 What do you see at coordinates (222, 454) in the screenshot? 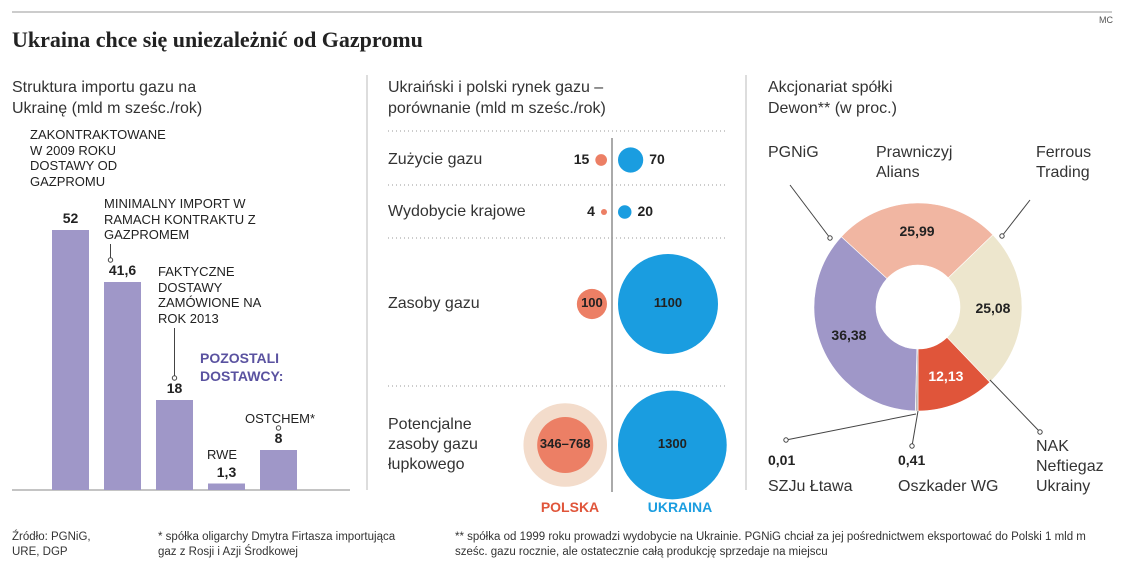
I see `category-label: RWE` at bounding box center [222, 454].